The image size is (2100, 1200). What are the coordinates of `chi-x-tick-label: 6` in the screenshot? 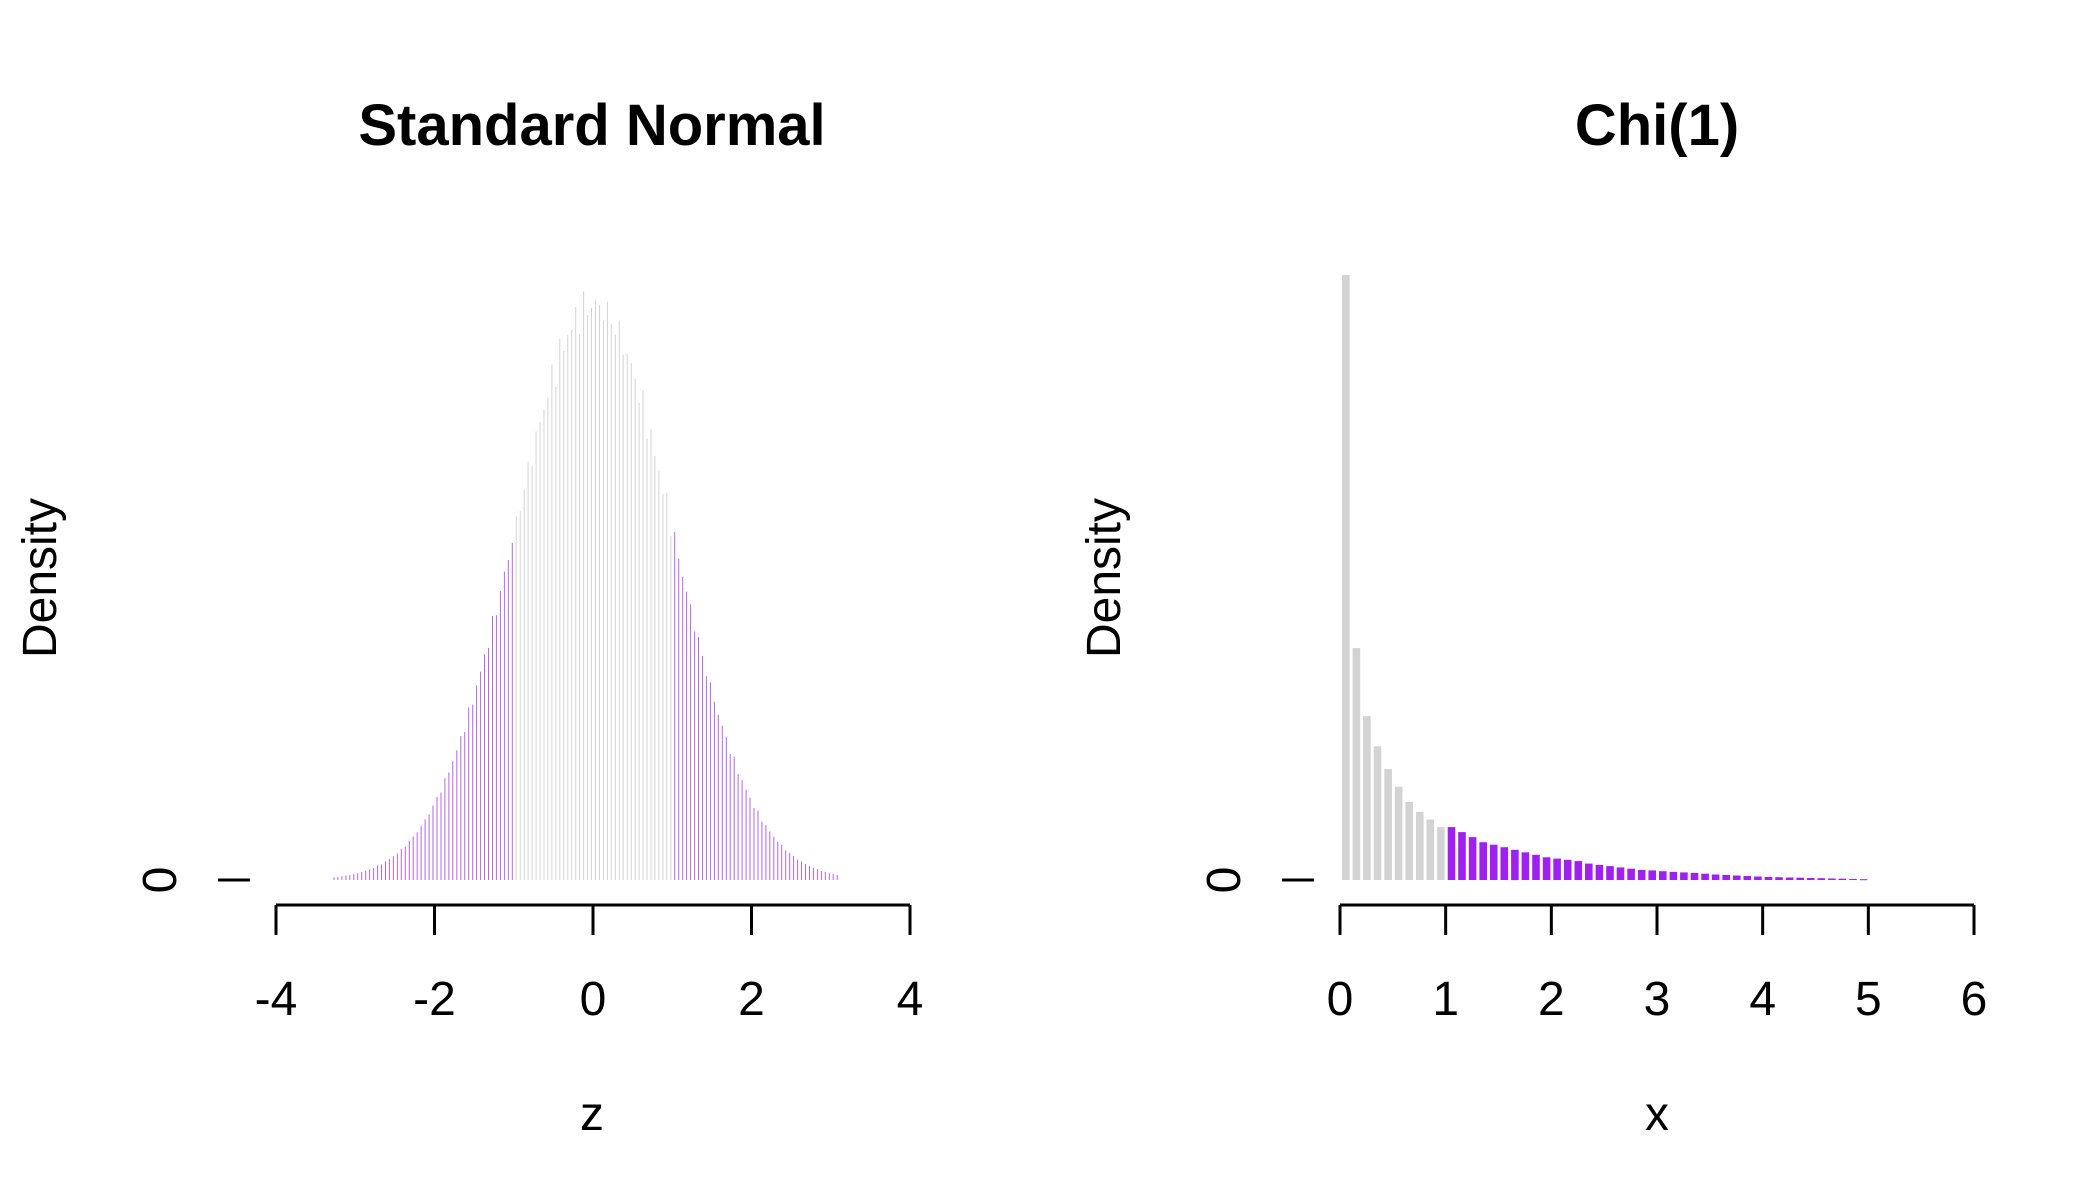 It's located at (1974, 999).